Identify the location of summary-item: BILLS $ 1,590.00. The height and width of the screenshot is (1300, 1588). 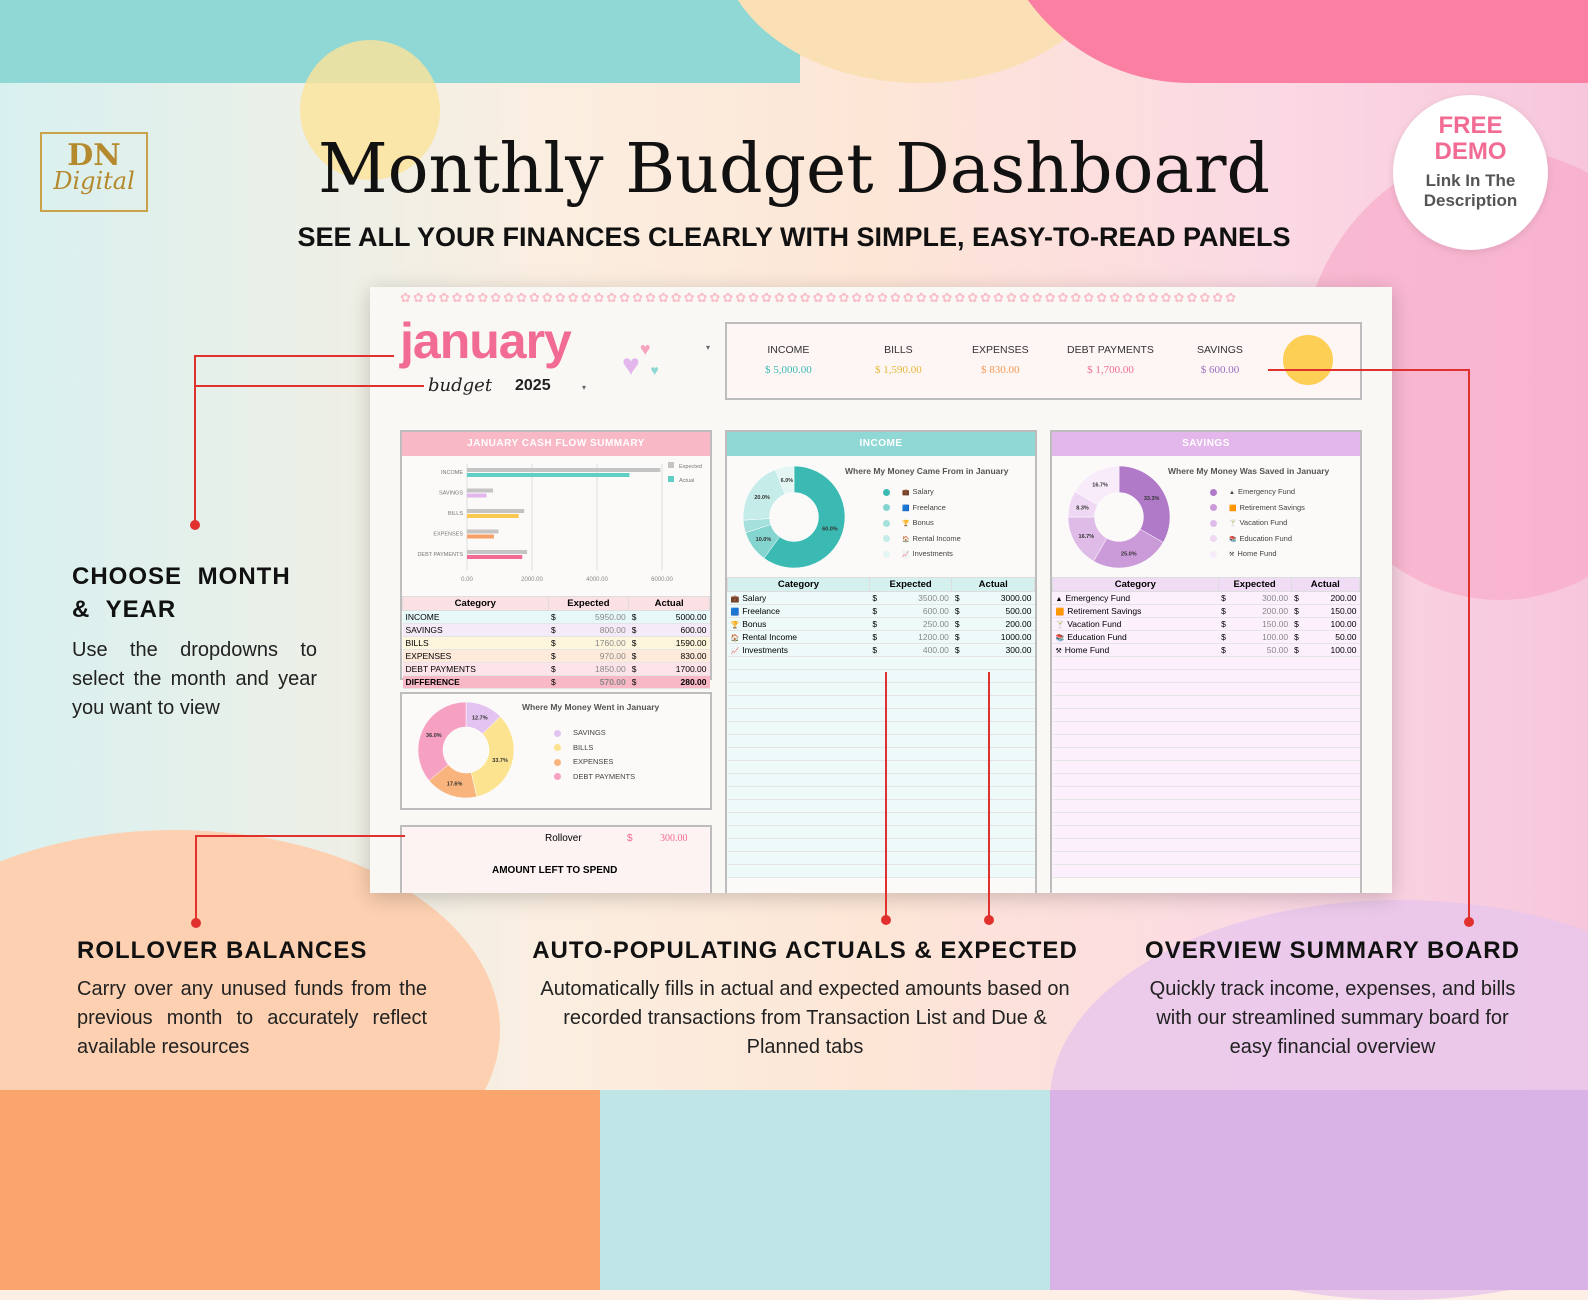
(898, 360).